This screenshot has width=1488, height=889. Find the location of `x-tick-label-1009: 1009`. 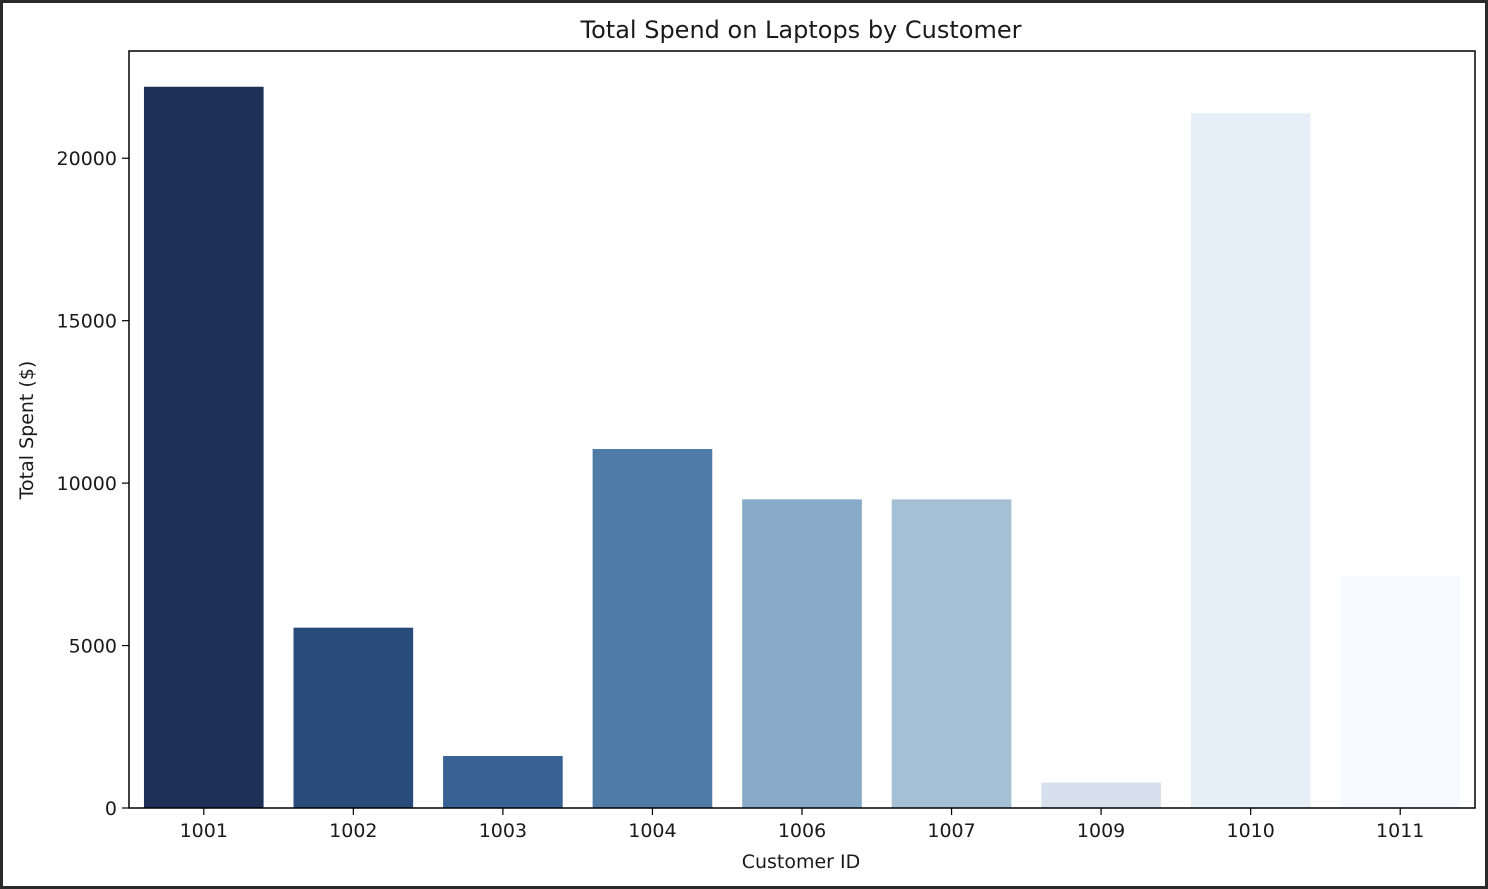

x-tick-label-1009: 1009 is located at coordinates (1101, 831).